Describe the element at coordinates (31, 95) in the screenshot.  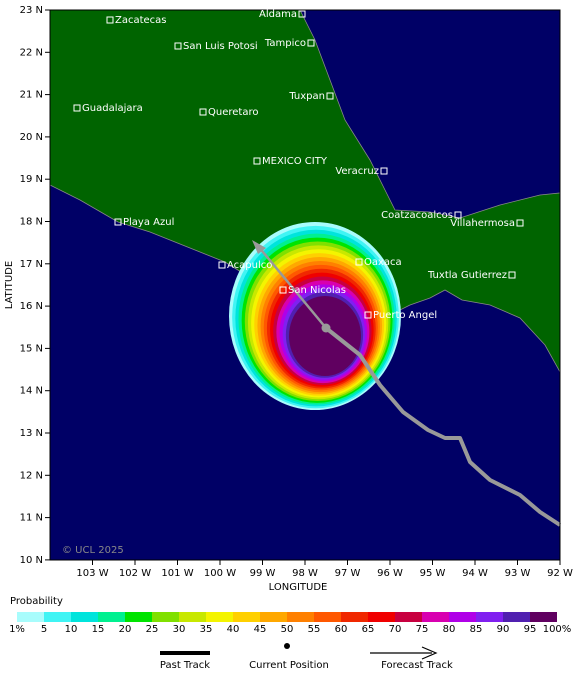
I see `y-tick-label: 21 N` at that location.